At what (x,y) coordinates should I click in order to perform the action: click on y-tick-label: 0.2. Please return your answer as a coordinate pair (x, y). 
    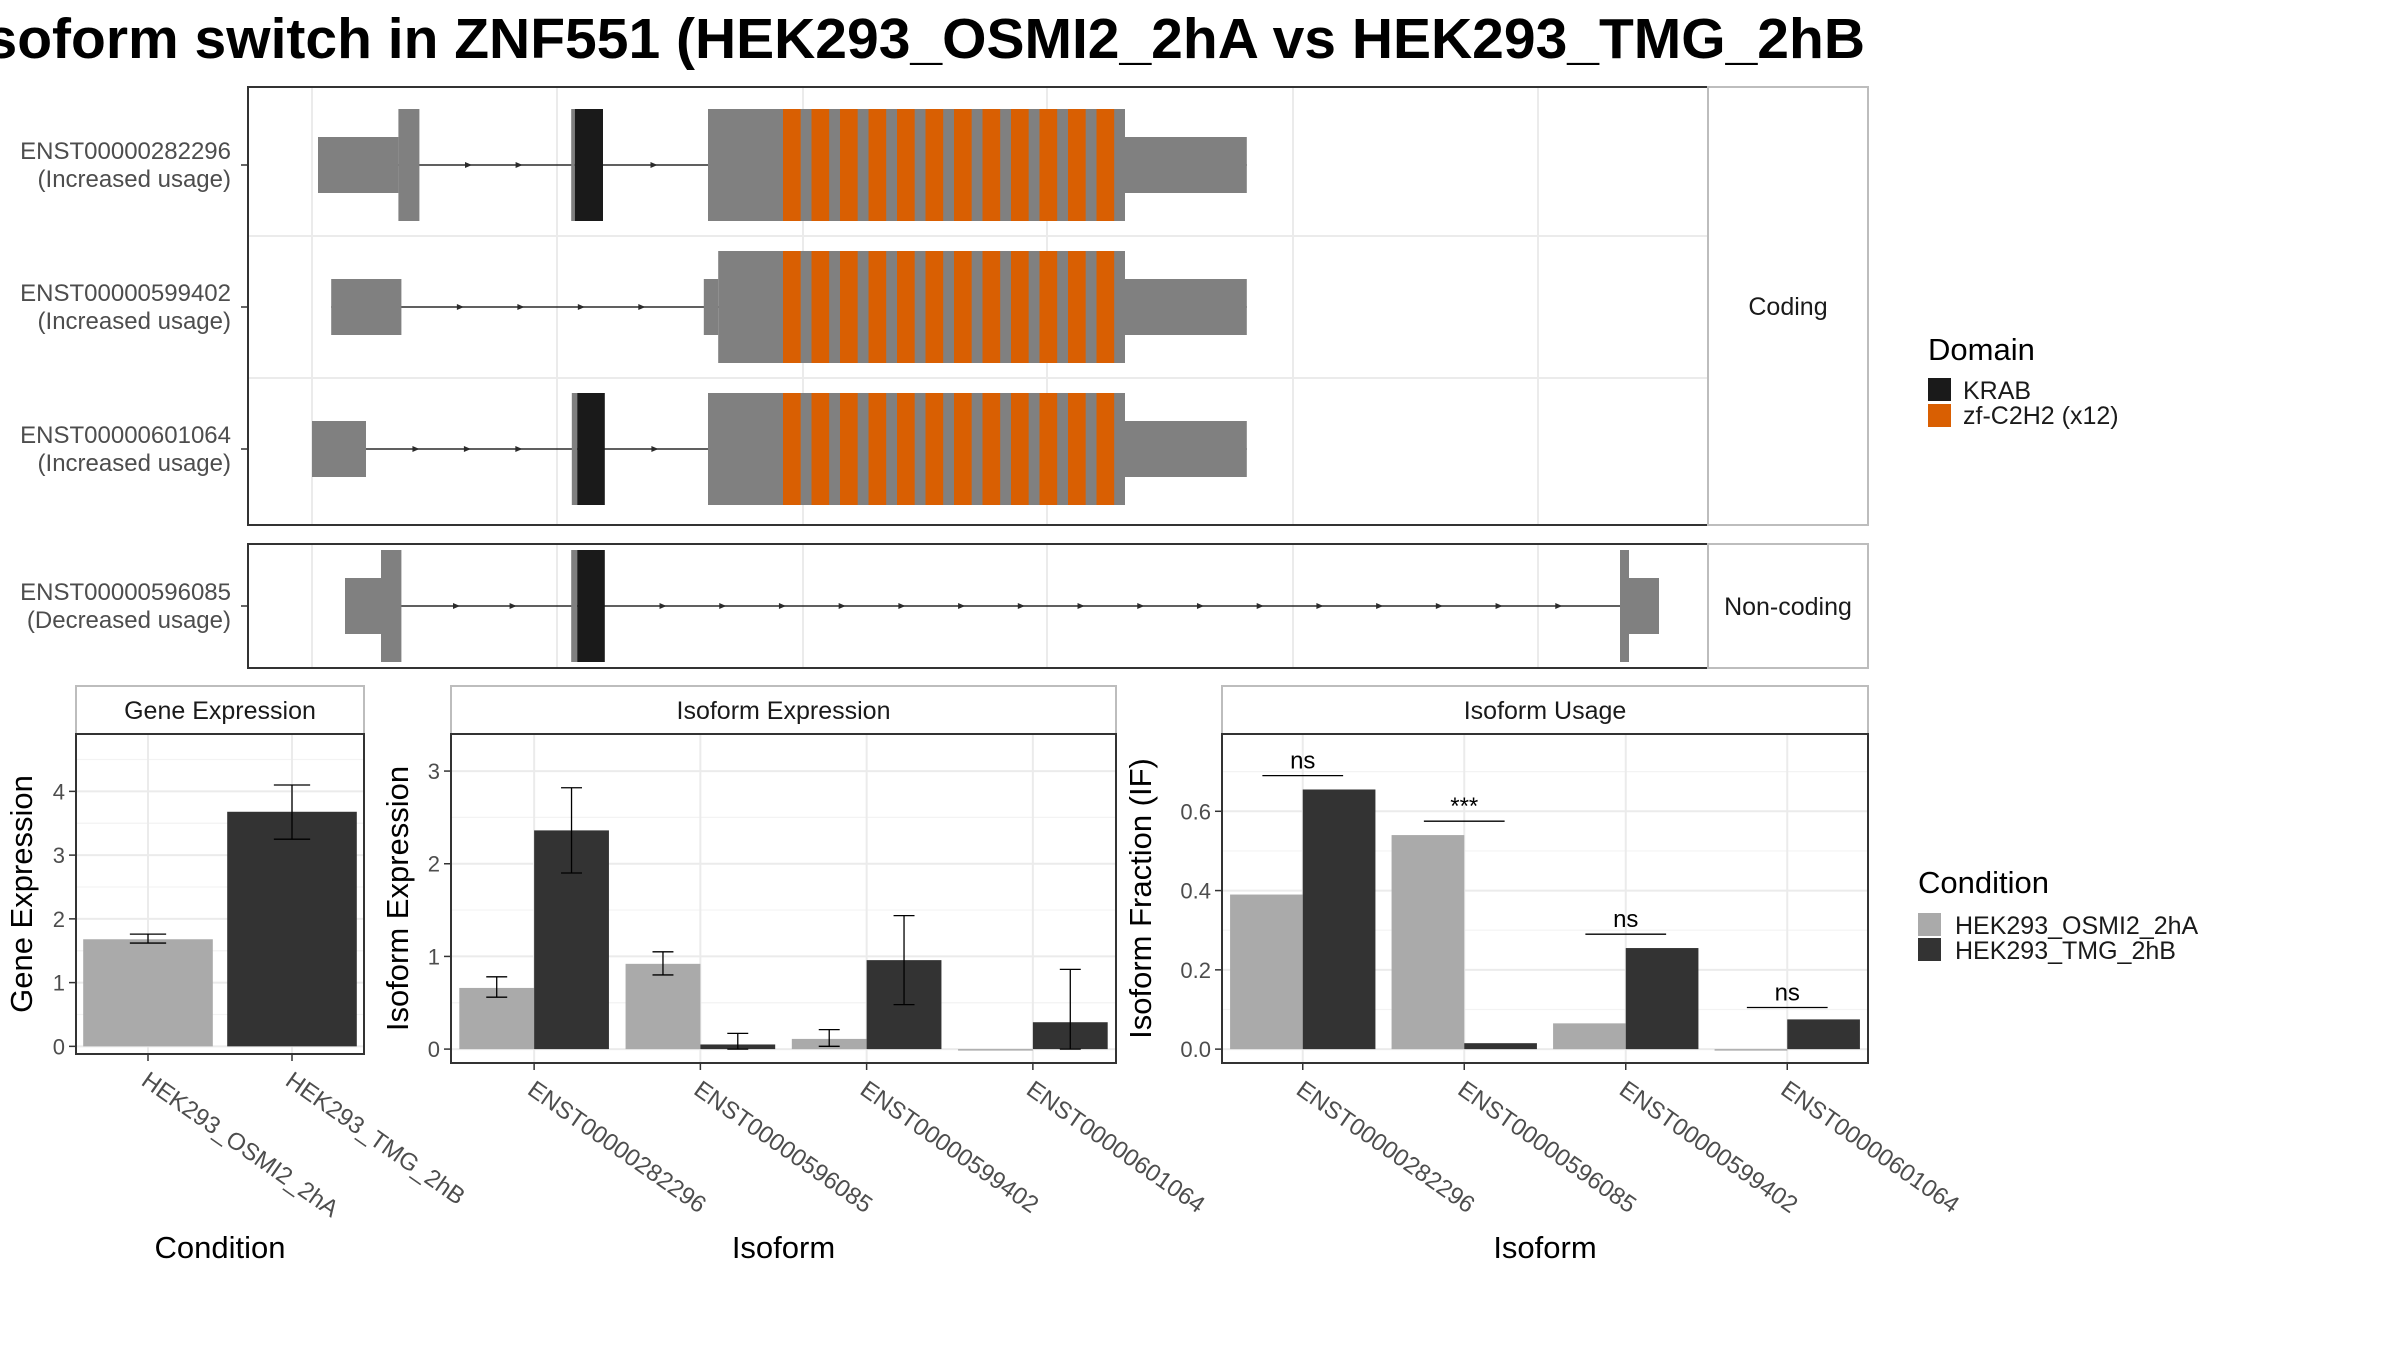
    Looking at the image, I should click on (1195, 970).